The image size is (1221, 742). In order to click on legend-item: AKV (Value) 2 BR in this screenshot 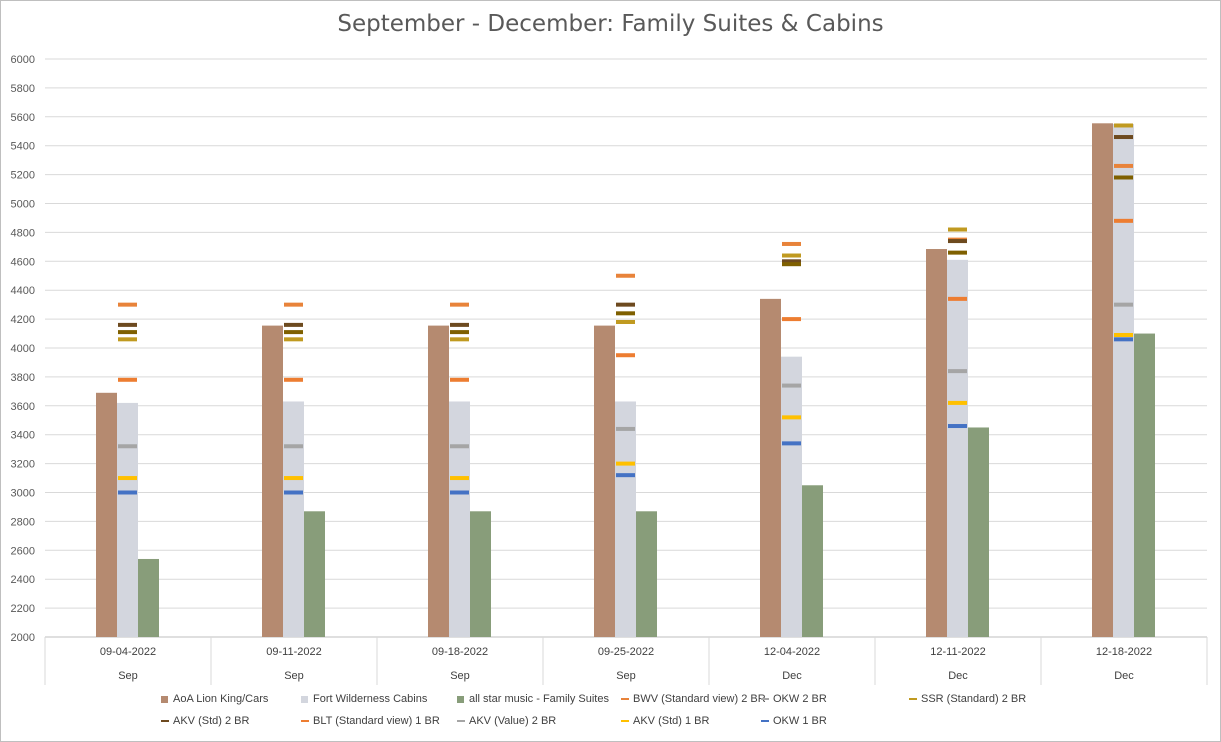, I will do `click(506, 721)`.